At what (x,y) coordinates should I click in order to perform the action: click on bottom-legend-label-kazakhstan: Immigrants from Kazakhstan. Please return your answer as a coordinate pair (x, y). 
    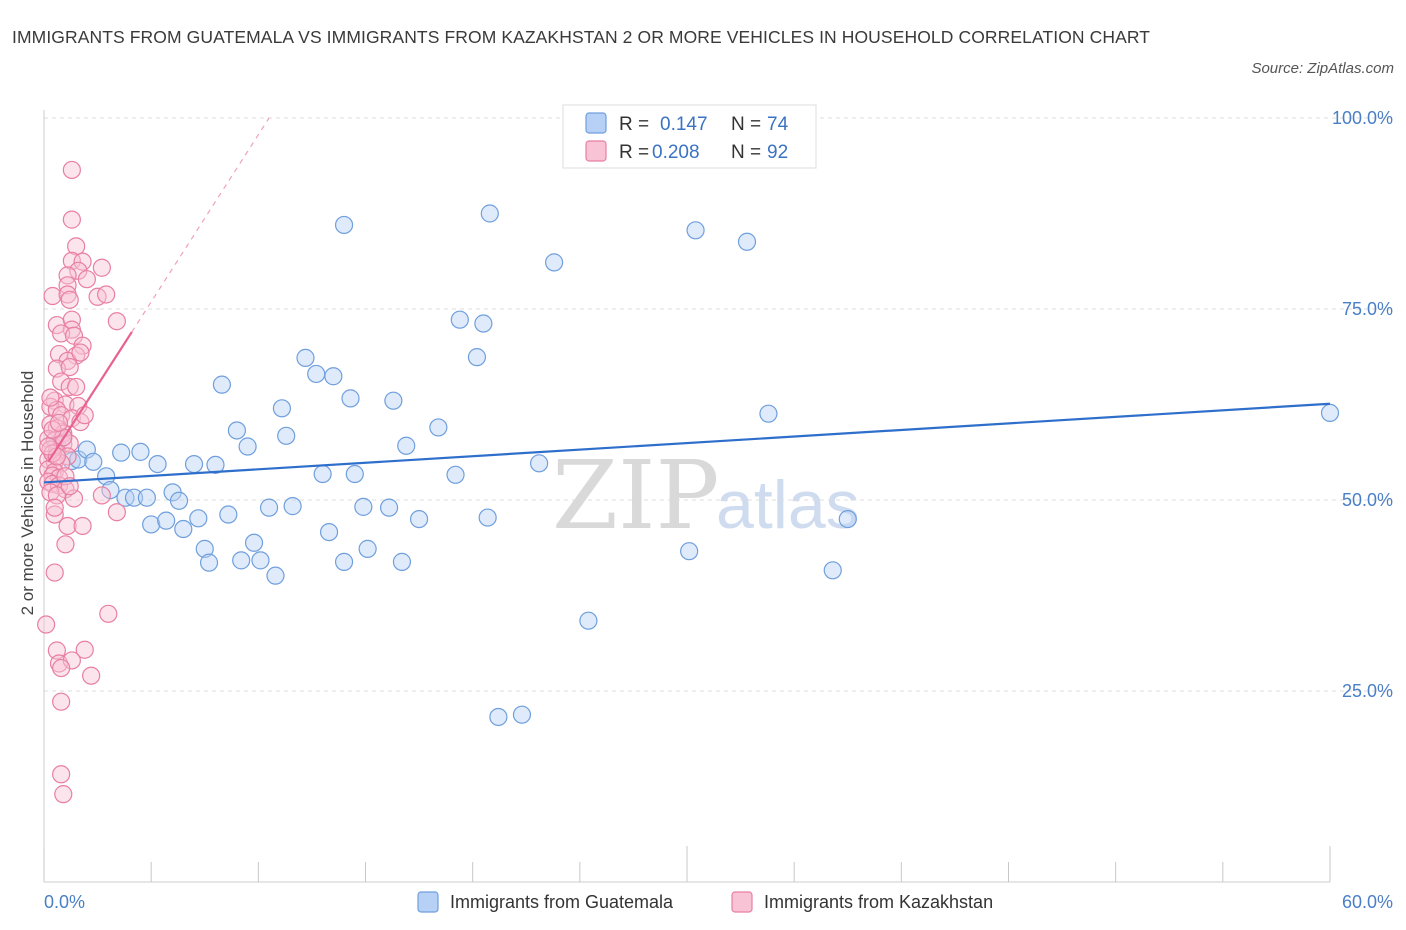
    Looking at the image, I should click on (878, 902).